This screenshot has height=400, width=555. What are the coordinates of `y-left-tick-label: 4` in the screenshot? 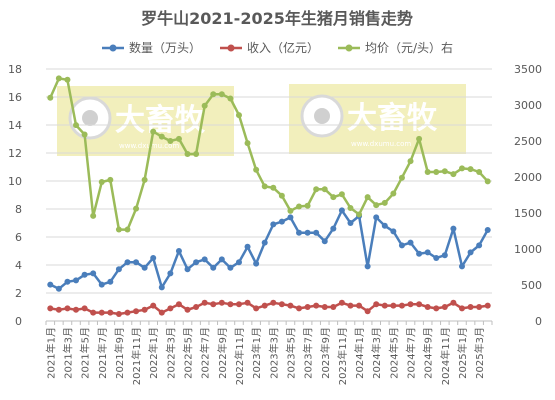 It's located at (18, 265).